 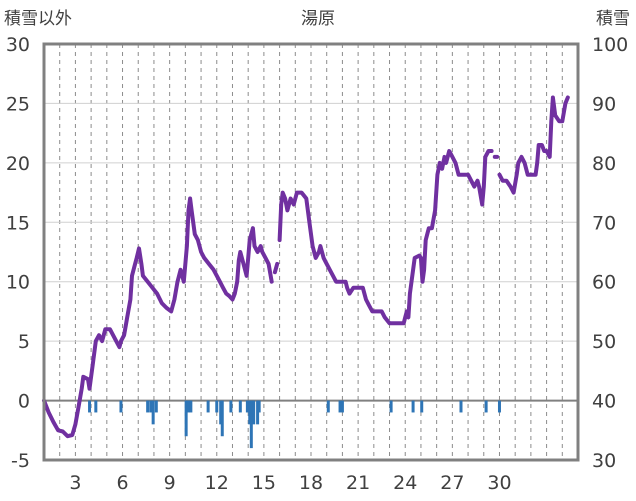 What do you see at coordinates (604, 342) in the screenshot?
I see `right-tick-label: 50` at bounding box center [604, 342].